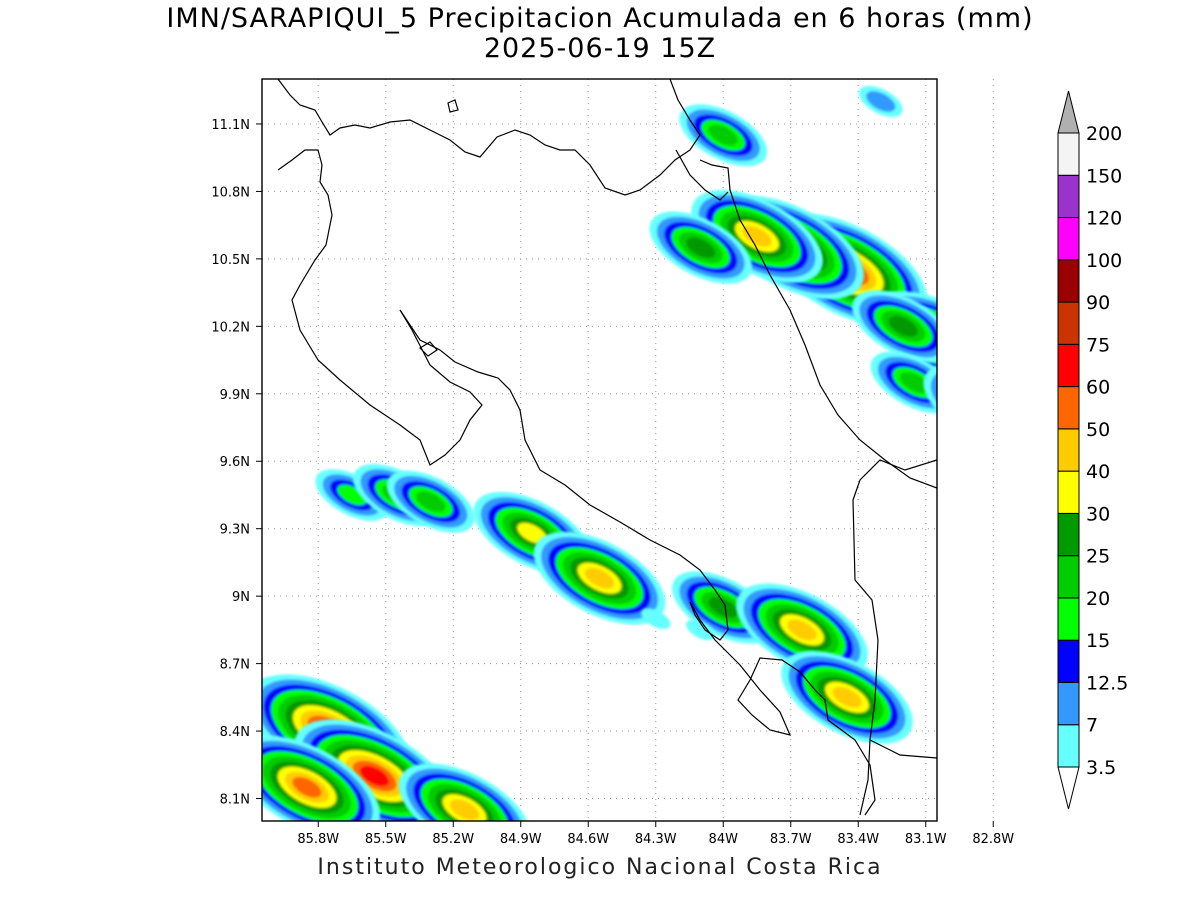  Describe the element at coordinates (564, 475) in the screenshot. I see `nicoya-gulf-coast` at that location.